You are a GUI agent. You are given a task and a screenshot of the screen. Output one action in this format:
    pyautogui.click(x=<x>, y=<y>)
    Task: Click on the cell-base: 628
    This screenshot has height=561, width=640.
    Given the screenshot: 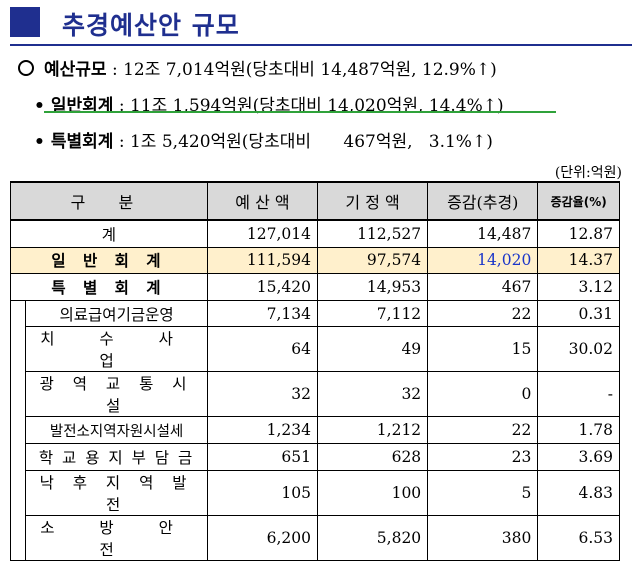 What is the action you would take?
    pyautogui.click(x=373, y=456)
    